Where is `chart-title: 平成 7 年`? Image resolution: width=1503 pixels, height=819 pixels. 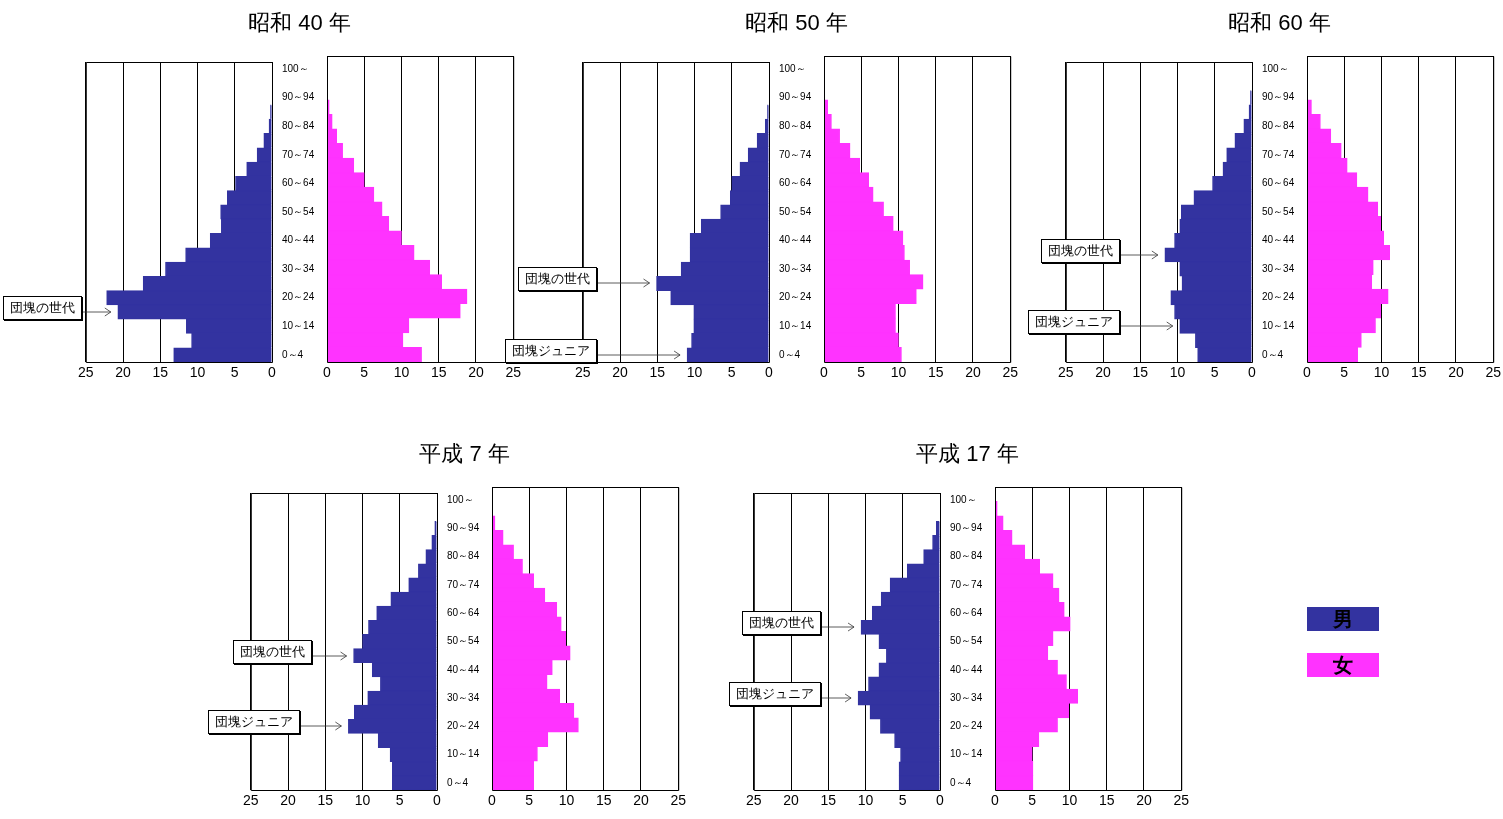
chart-title: 平成 7 年 is located at coordinates (464, 454).